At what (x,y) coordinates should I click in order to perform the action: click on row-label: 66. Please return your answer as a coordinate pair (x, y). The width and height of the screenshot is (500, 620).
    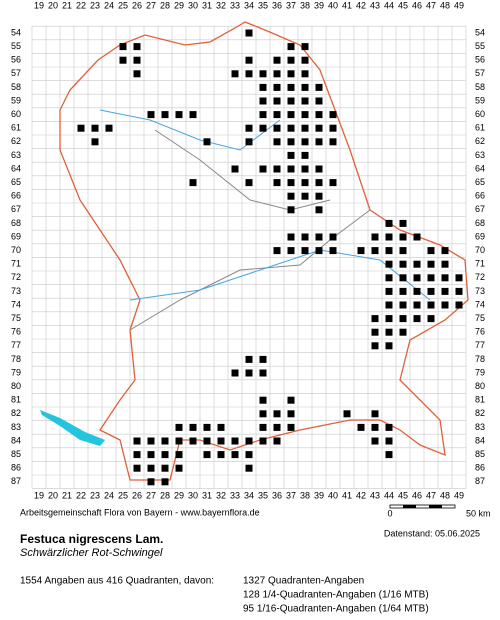
    Looking at the image, I should click on (16, 196).